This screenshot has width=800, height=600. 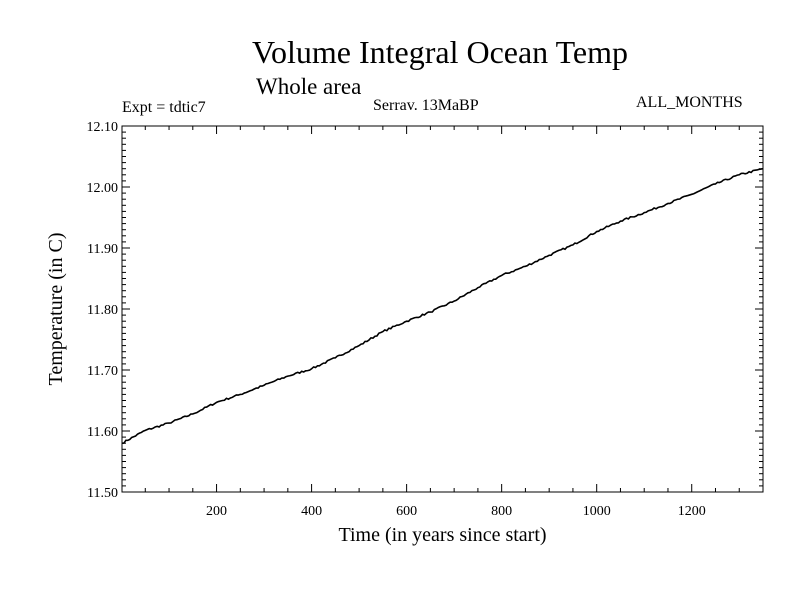 I want to click on y-tick-label: 11.90, so click(x=102, y=249).